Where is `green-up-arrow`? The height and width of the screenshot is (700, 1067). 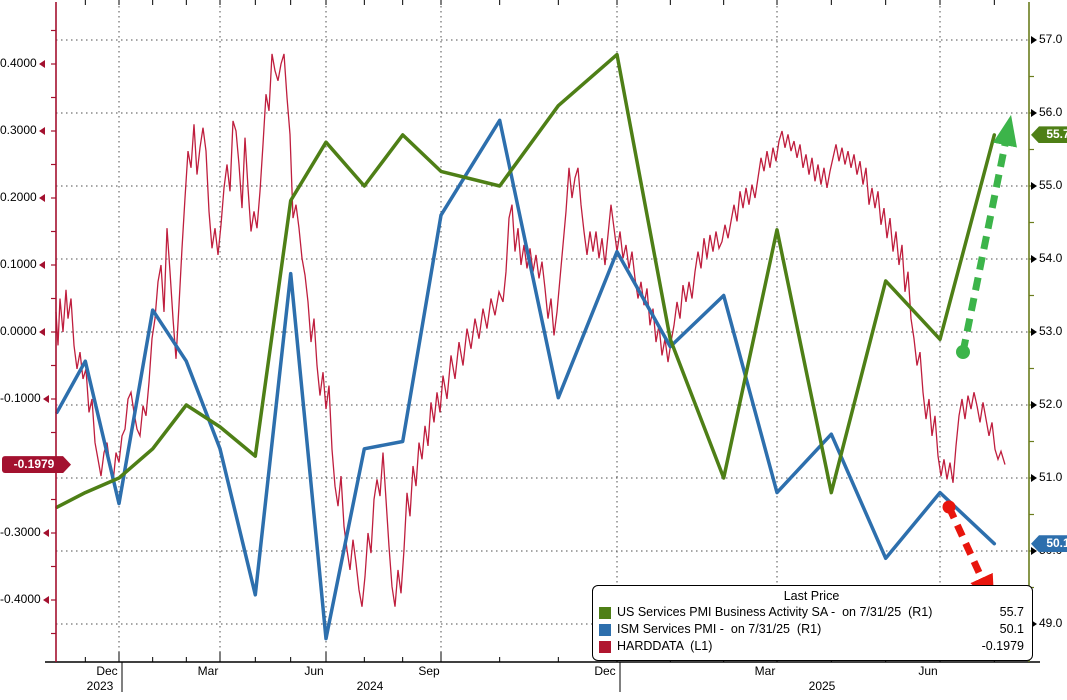
green-up-arrow is located at coordinates (988, 233).